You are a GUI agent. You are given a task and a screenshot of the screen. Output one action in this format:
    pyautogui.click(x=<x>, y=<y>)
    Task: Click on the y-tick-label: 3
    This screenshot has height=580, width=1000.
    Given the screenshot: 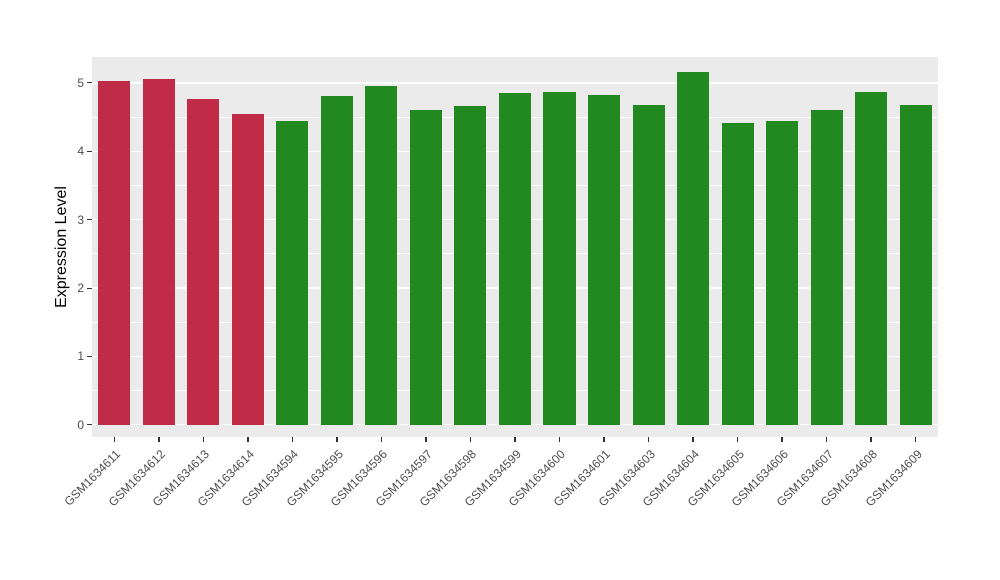 What is the action you would take?
    pyautogui.click(x=80, y=219)
    